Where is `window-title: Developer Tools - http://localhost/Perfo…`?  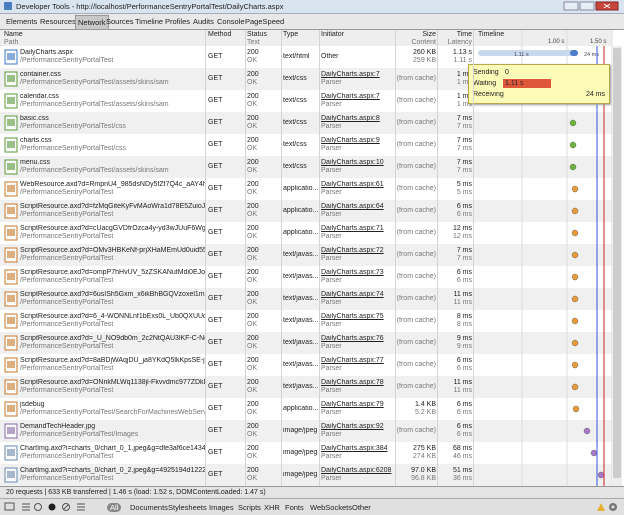 window-title: Developer Tools - http://localhost/Perfo… is located at coordinates (150, 6).